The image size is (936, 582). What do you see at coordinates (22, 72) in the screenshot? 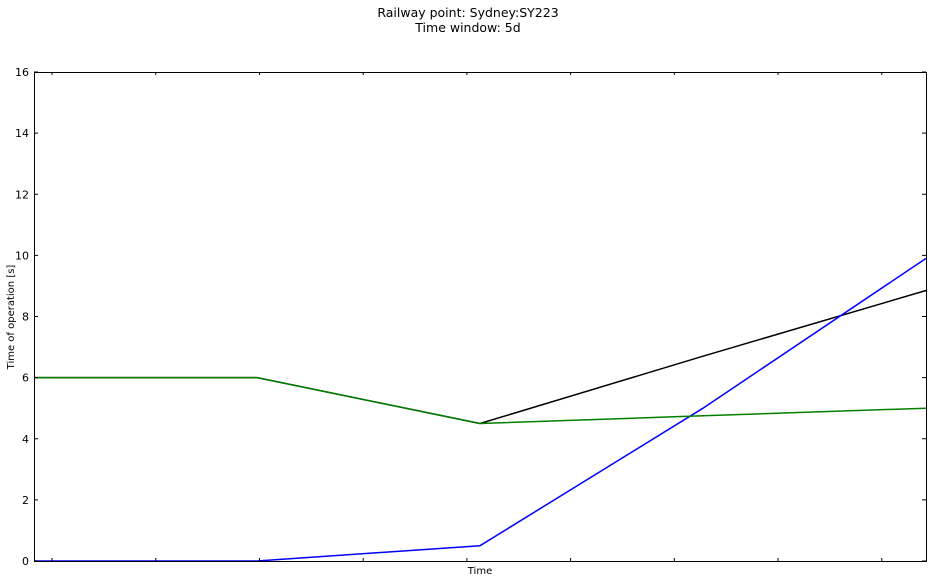
I see `y-tick-label: 16` at bounding box center [22, 72].